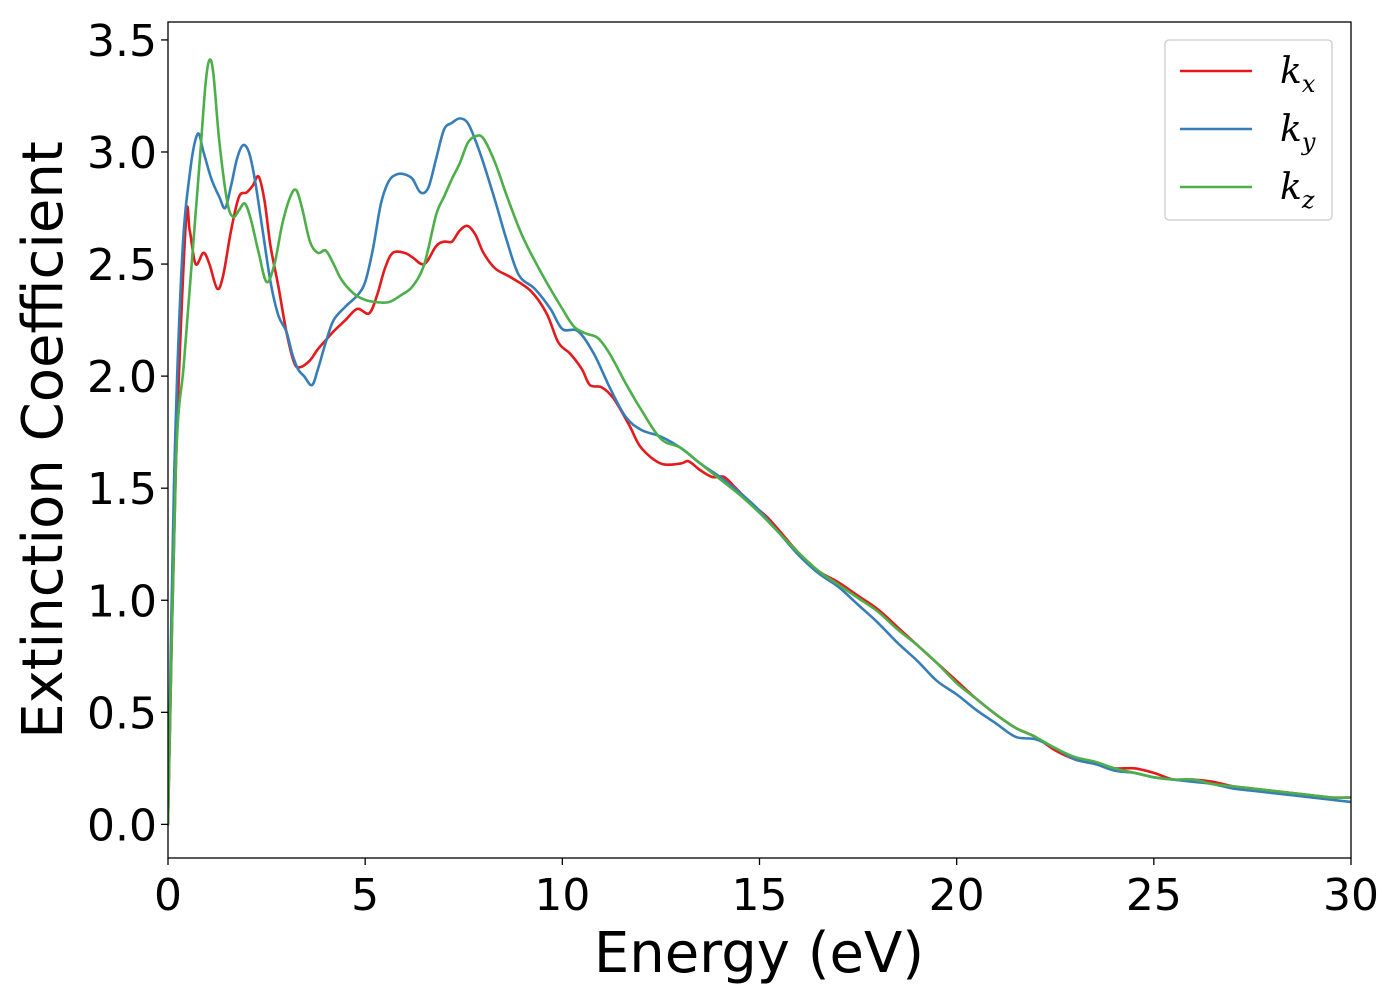 The width and height of the screenshot is (1400, 1000). What do you see at coordinates (122, 489) in the screenshot?
I see `y-tick-label: 1.5` at bounding box center [122, 489].